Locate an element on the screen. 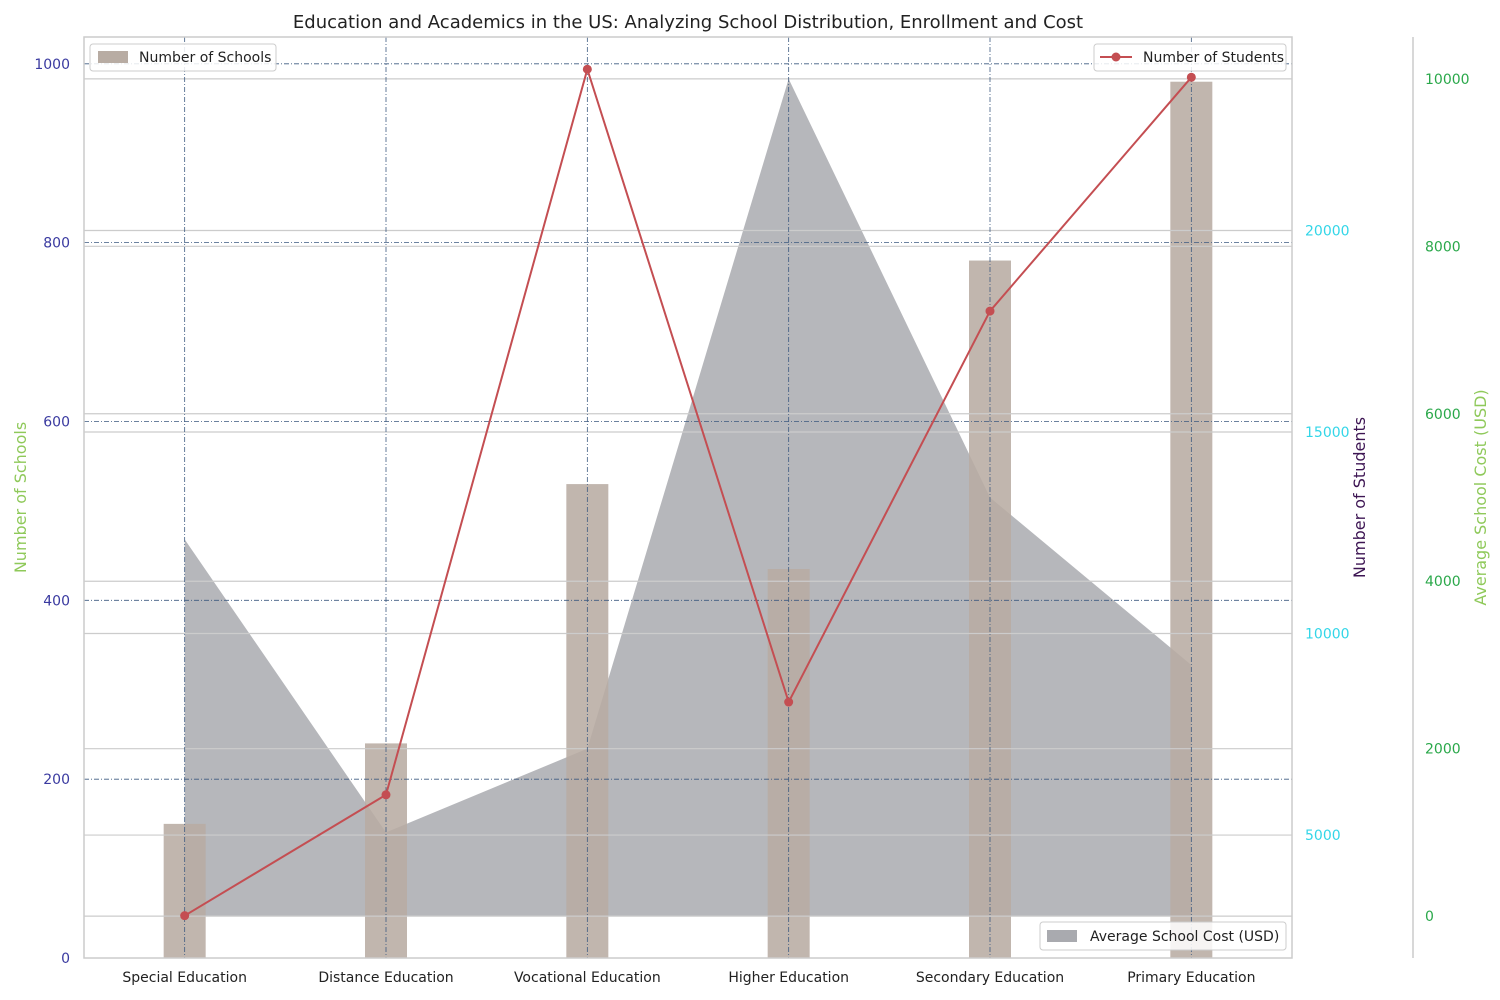 The image size is (1500, 1000). schools-tick-label: 200 is located at coordinates (56, 780).